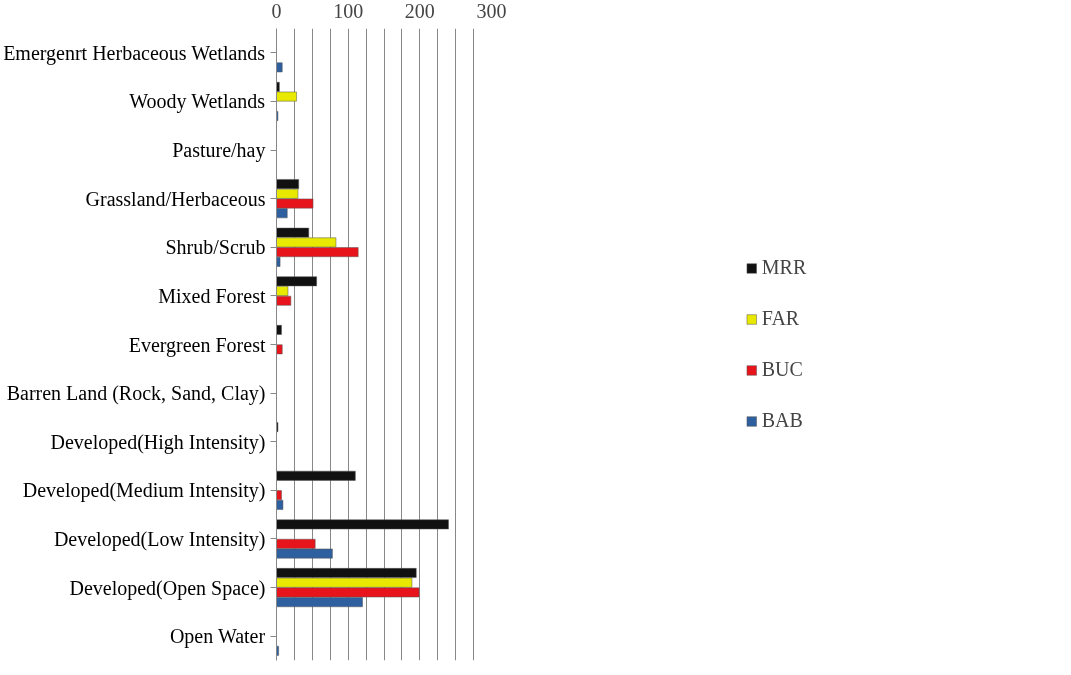 The width and height of the screenshot is (1071, 675). What do you see at coordinates (197, 102) in the screenshot?
I see `y-tick-label: Woody Wetlands` at bounding box center [197, 102].